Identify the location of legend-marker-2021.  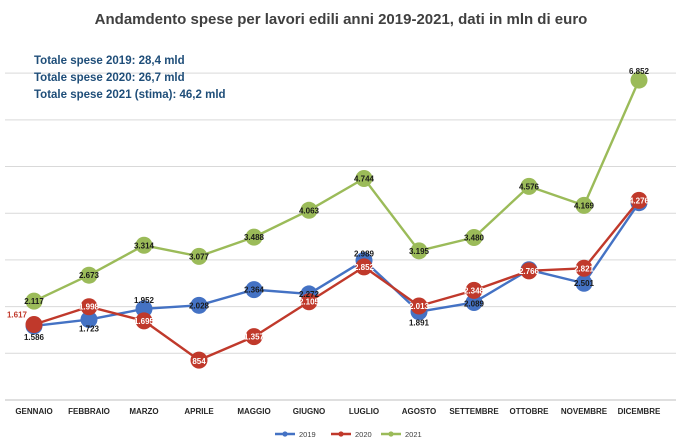
(391, 434).